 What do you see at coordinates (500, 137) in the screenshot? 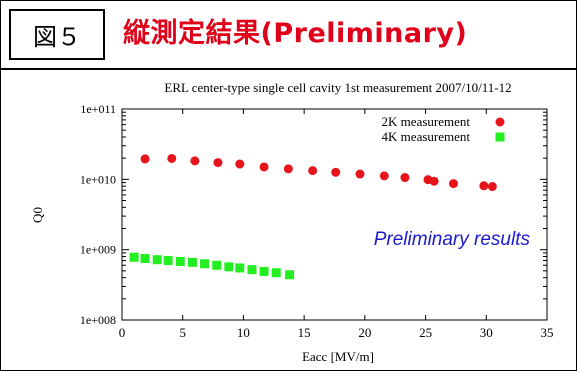
I see `legend-marker-4k` at bounding box center [500, 137].